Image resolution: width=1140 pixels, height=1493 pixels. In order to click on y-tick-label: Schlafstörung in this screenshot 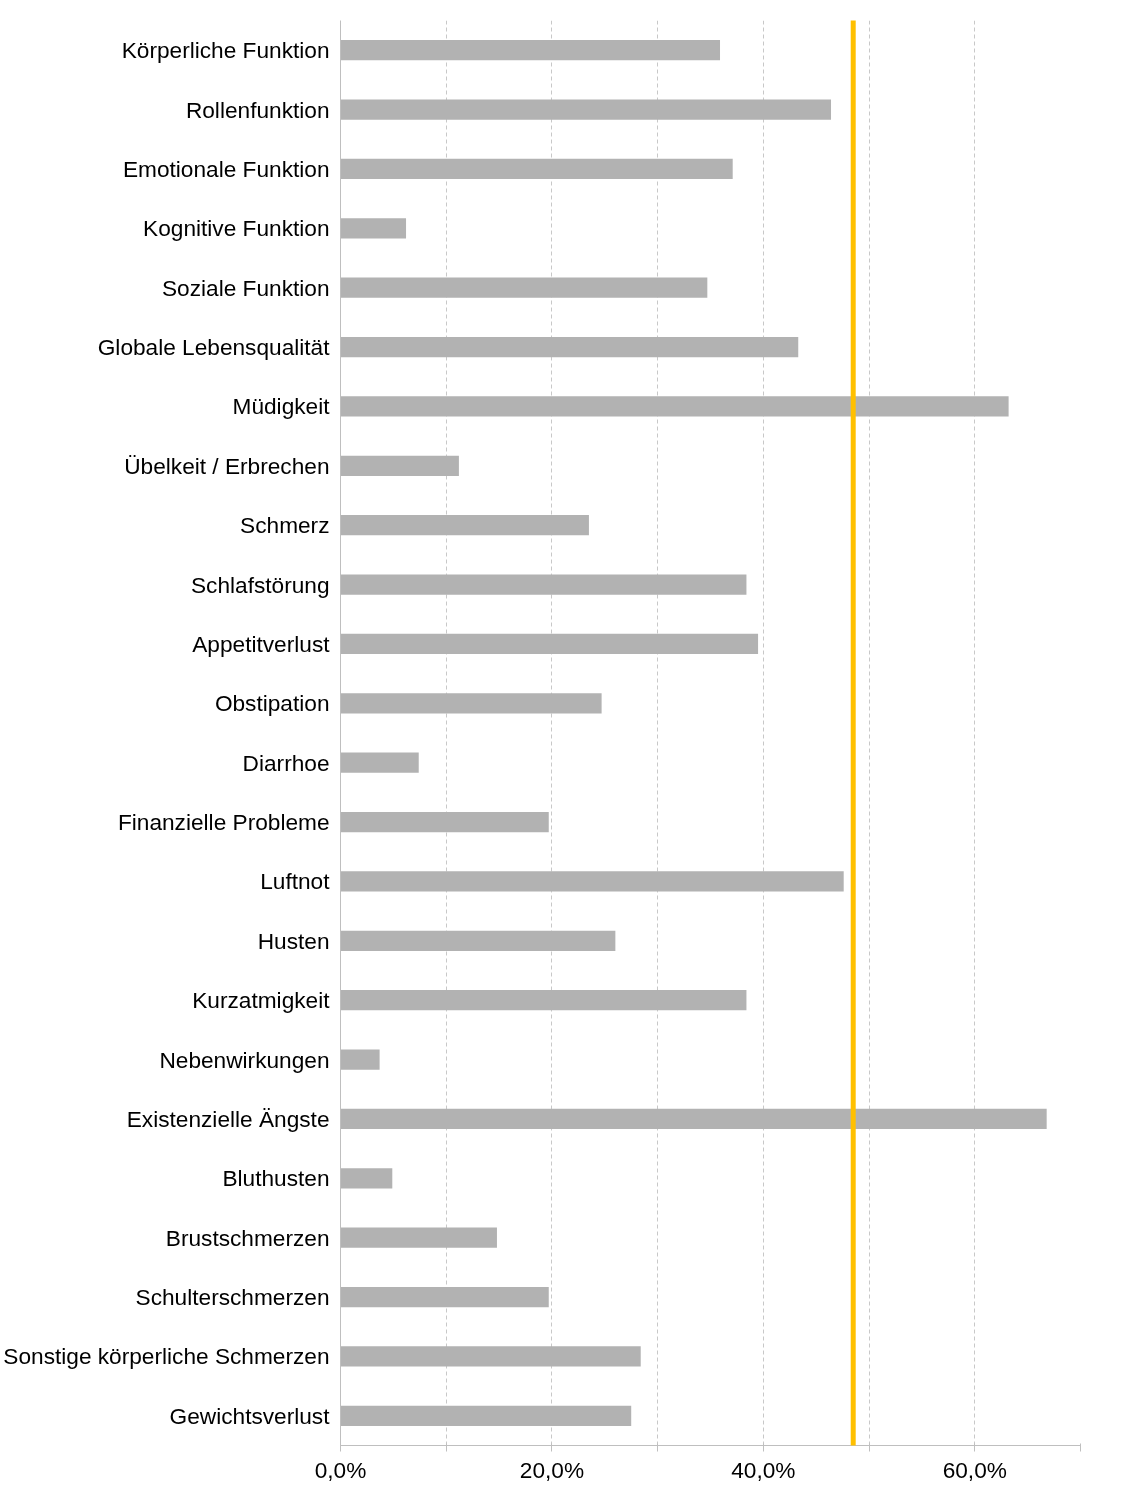, I will do `click(260, 584)`.